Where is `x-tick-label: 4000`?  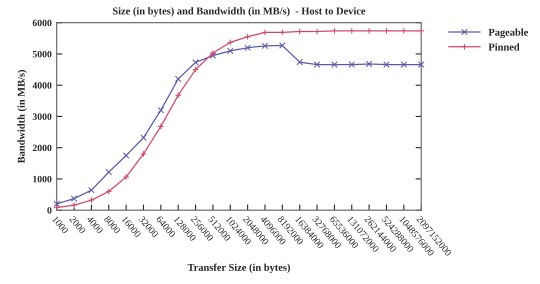 x-tick-label: 4000 is located at coordinates (95, 224).